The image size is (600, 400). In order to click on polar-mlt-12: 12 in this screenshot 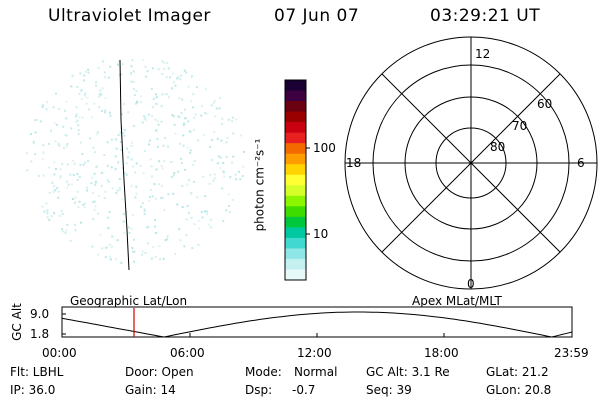, I will do `click(483, 54)`.